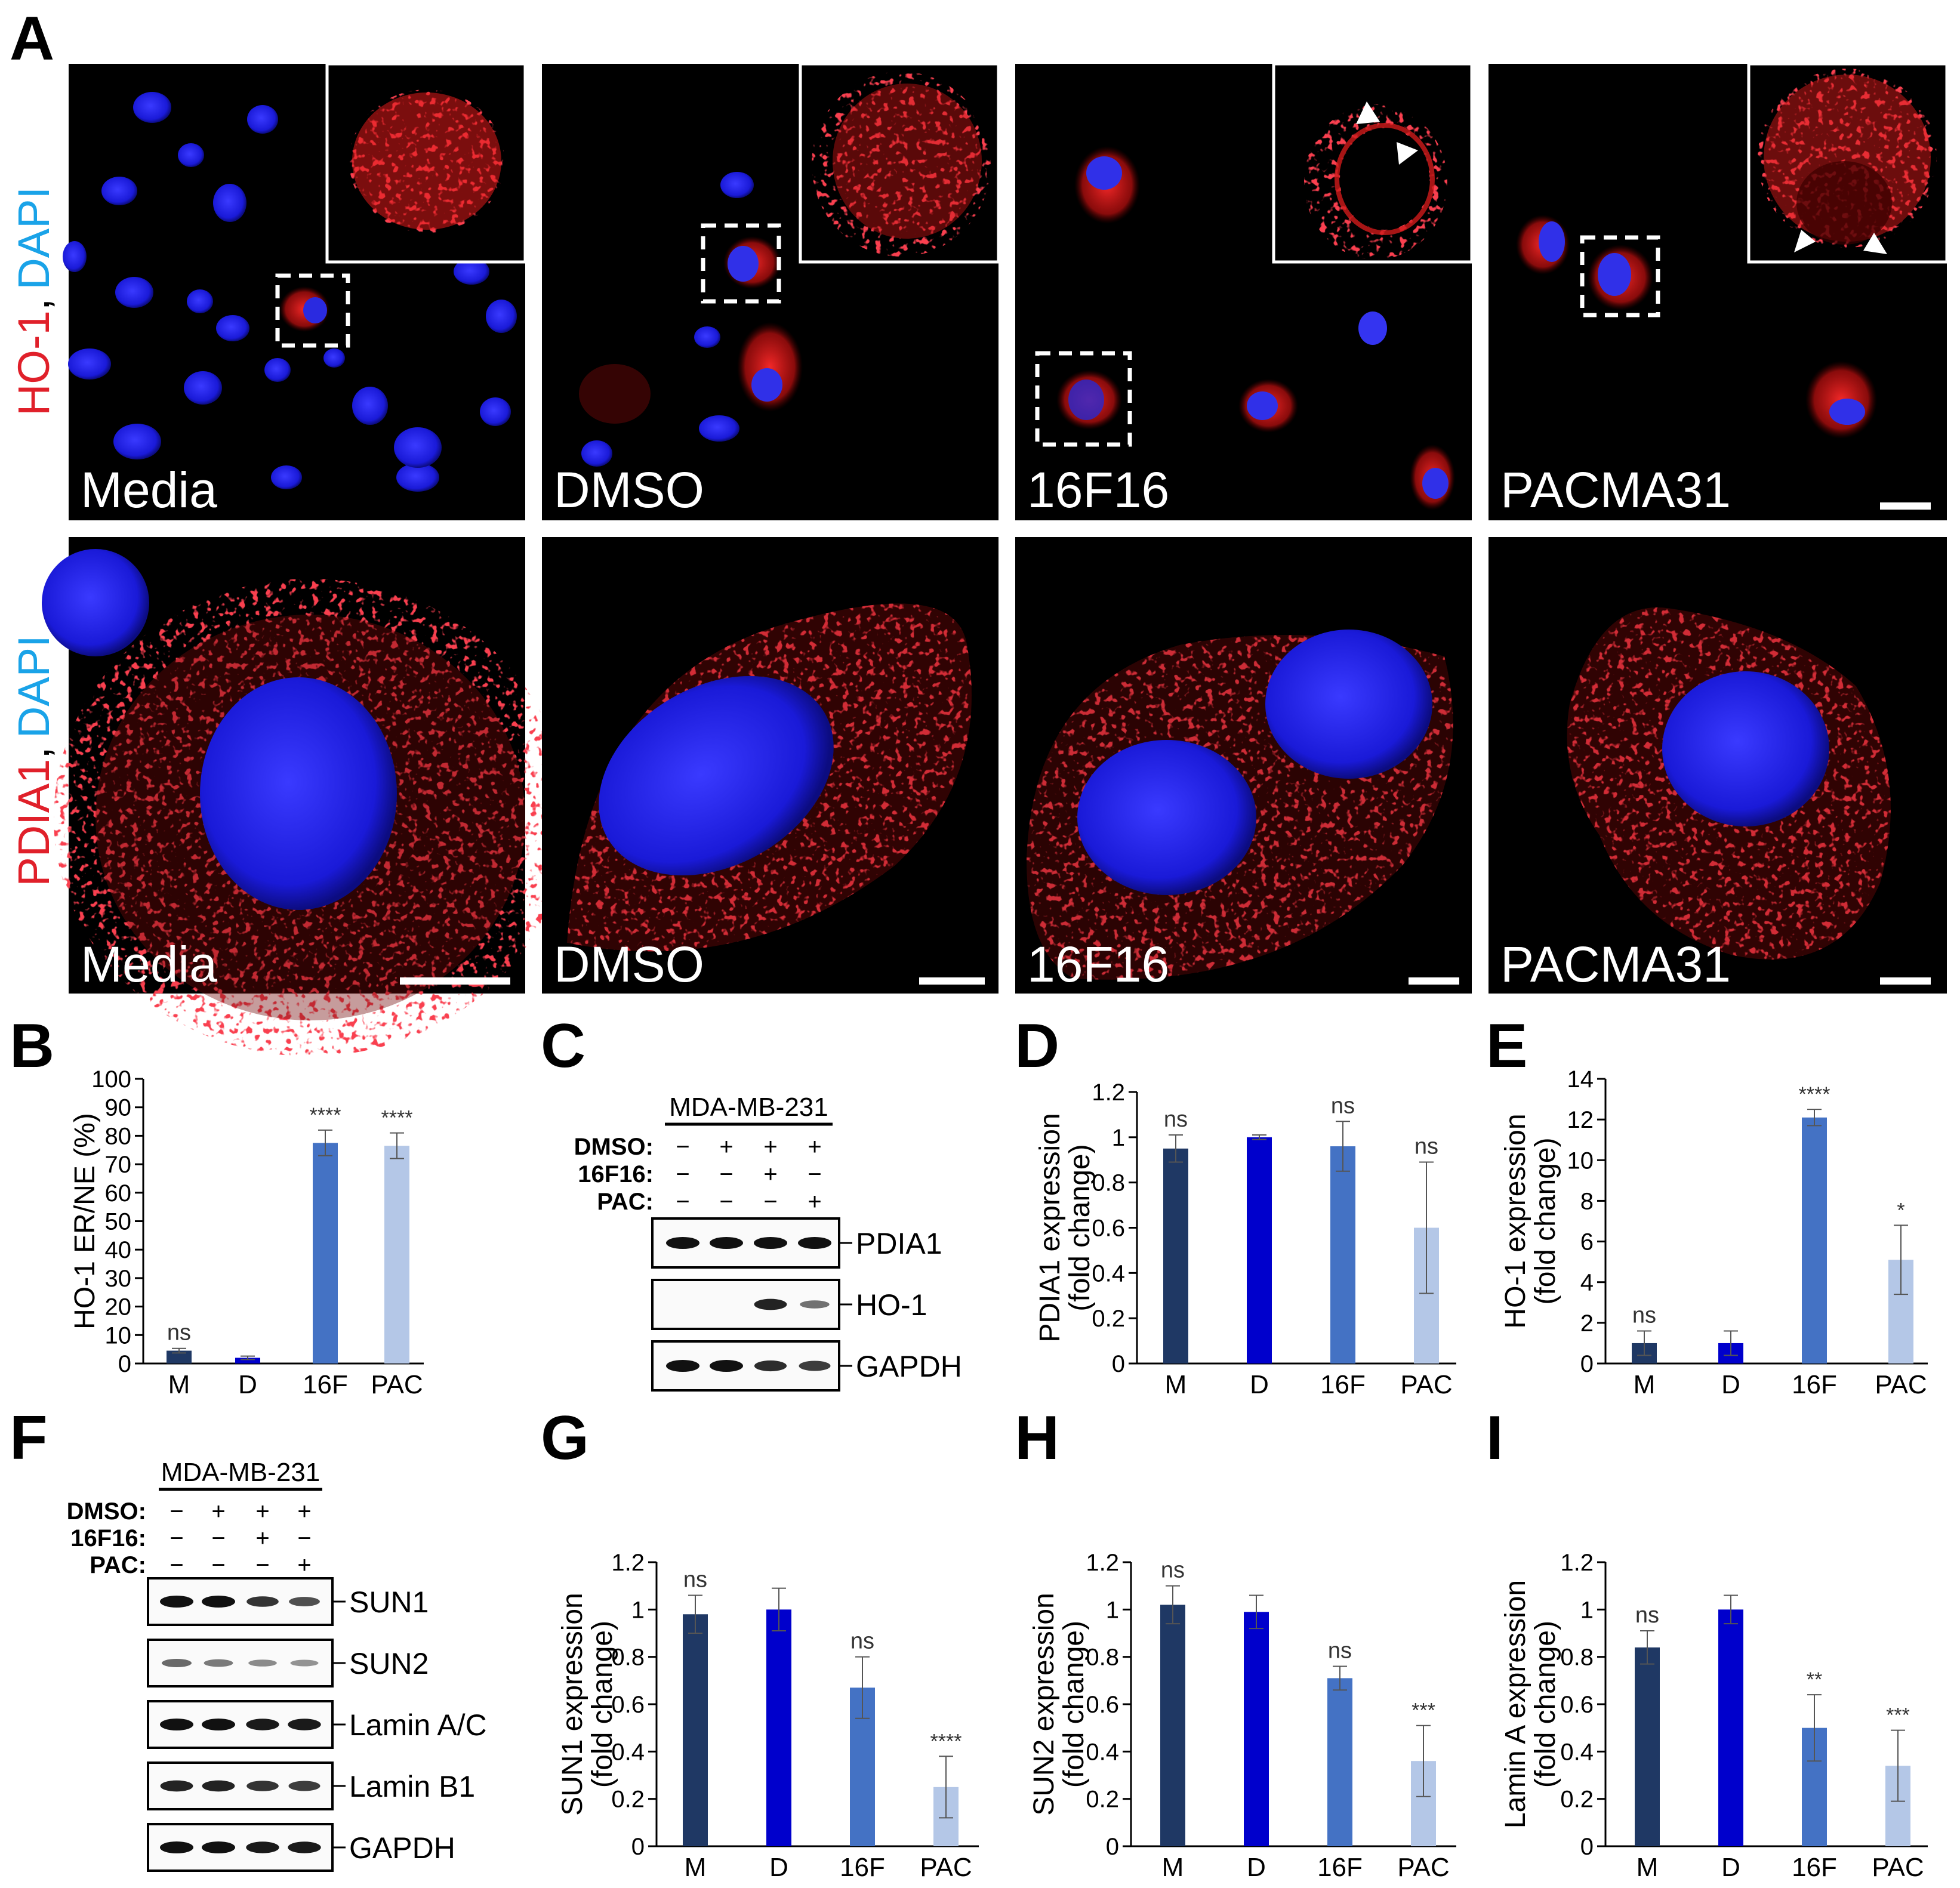 The height and width of the screenshot is (1888, 1960). What do you see at coordinates (402, 1848) in the screenshot?
I see `blot-label-GAPDH: GAPDH` at bounding box center [402, 1848].